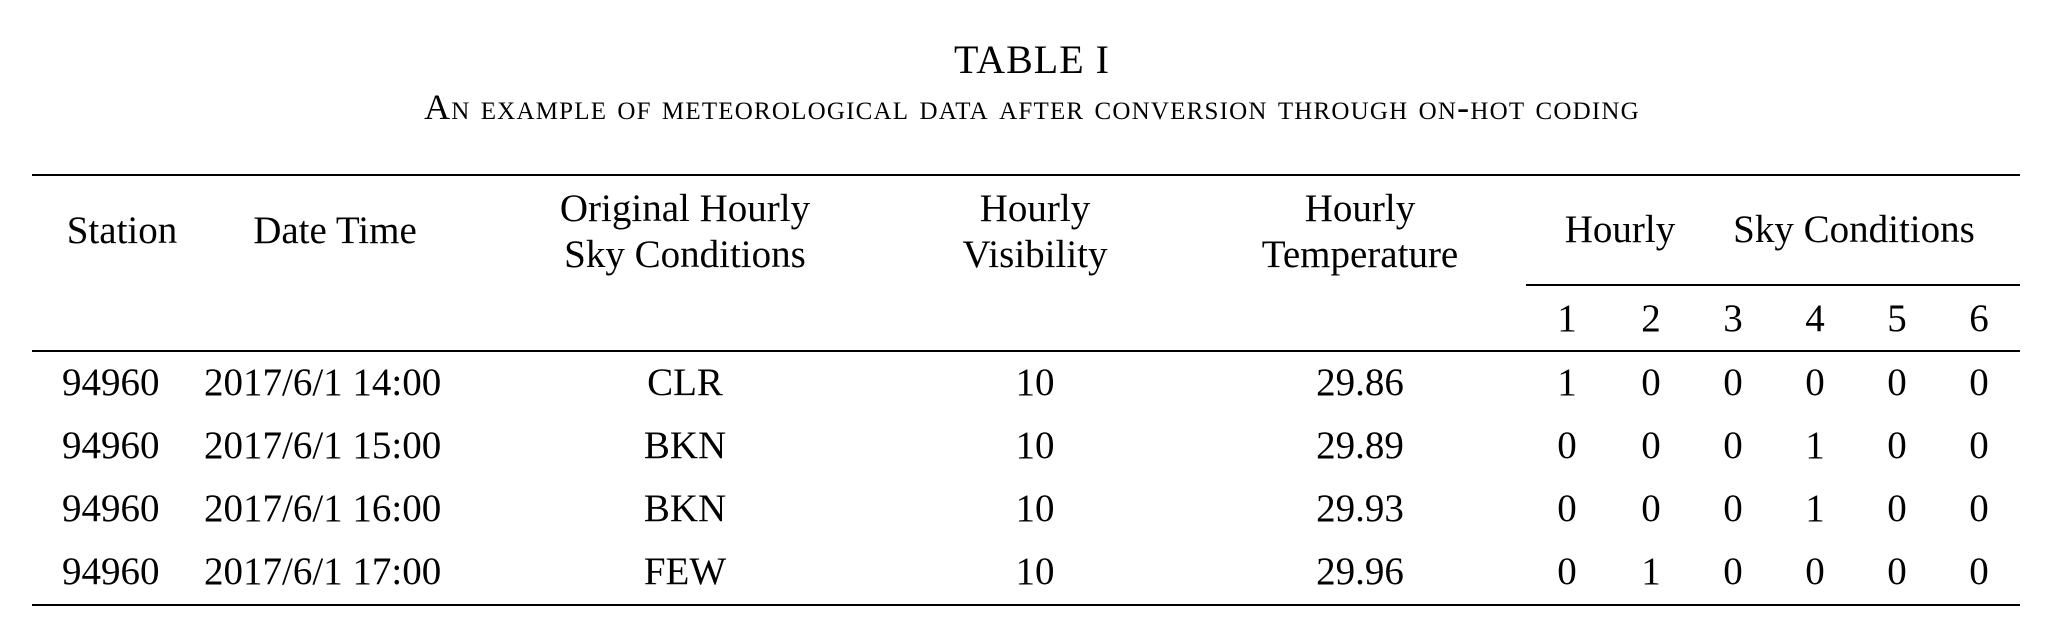 This screenshot has height=642, width=2064. I want to click on cell-datetime: 2017/6/1 17:00, so click(323, 571).